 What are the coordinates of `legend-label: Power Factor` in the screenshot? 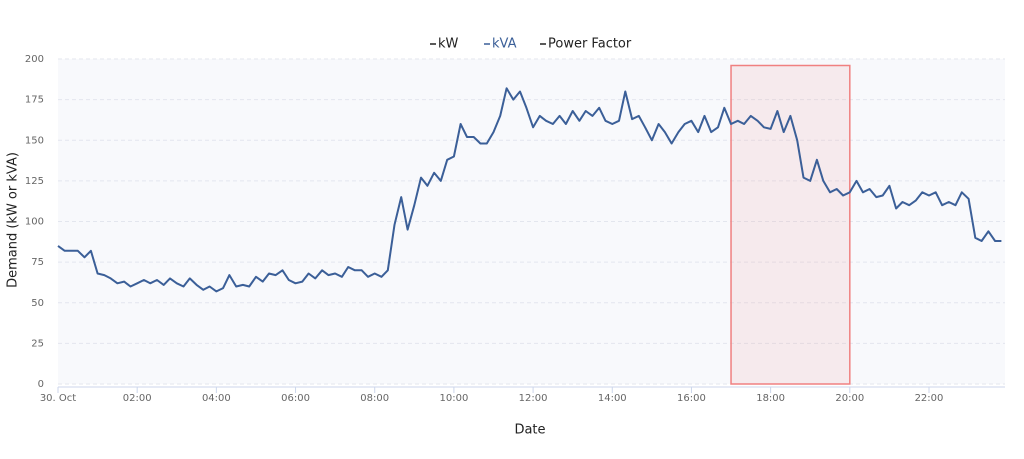 It's located at (590, 44).